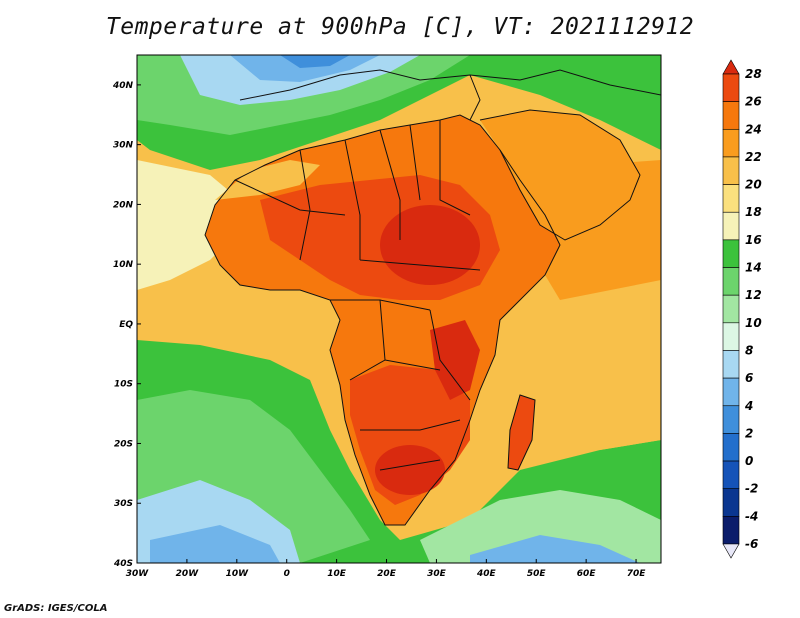 The image size is (800, 618). Describe the element at coordinates (123, 146) in the screenshot. I see `latitude-label: 30N` at that location.